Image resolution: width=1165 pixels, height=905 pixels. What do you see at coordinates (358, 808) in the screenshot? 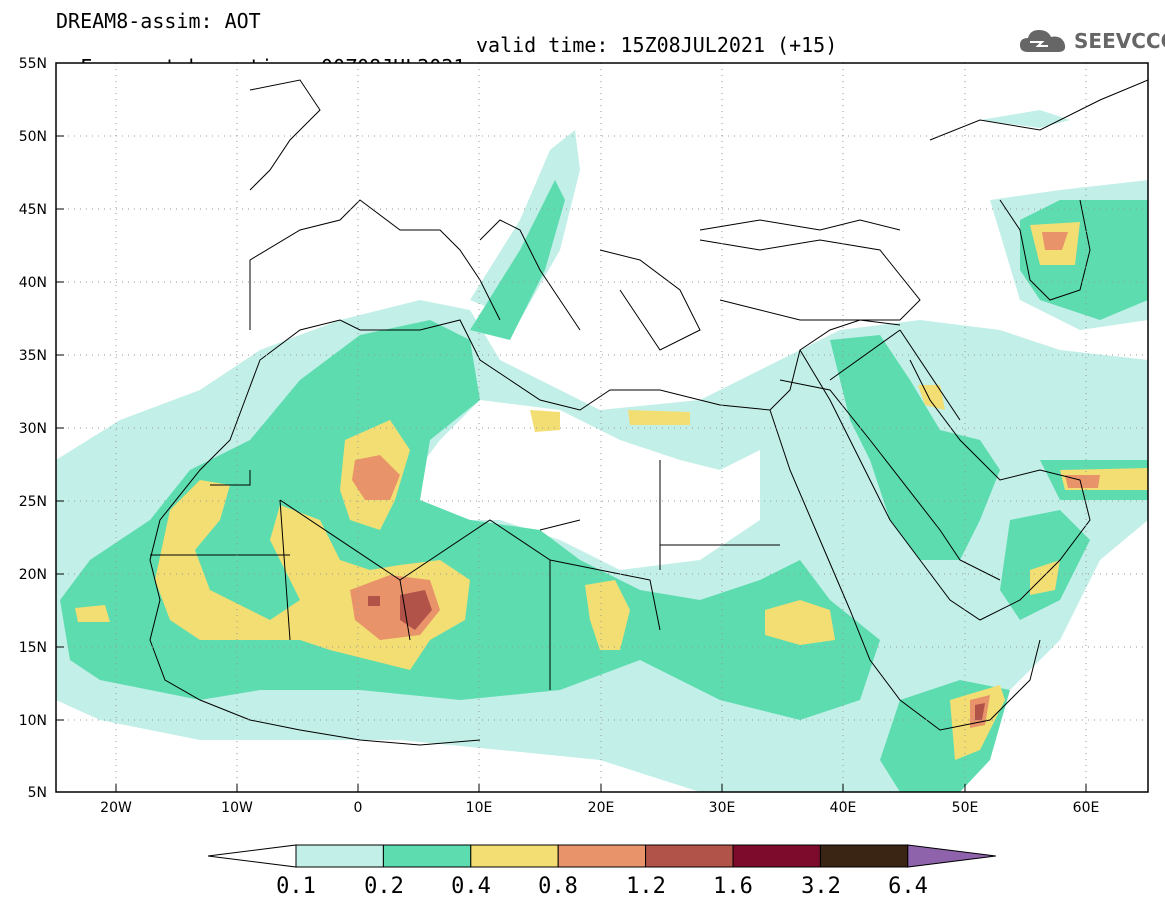
I see `lon-label: 0` at bounding box center [358, 808].